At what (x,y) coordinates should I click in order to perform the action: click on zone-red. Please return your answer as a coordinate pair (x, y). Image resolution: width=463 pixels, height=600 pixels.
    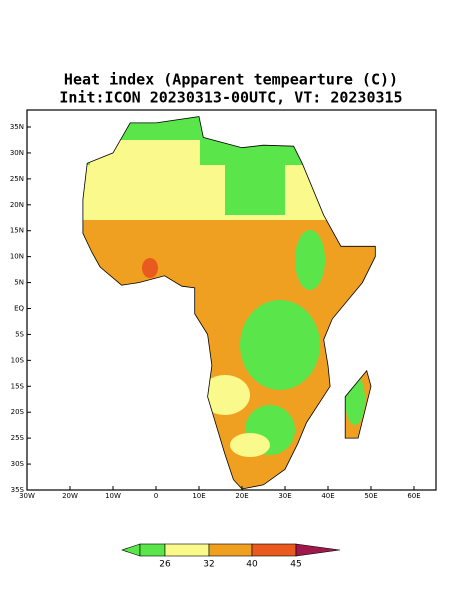
    Looking at the image, I should click on (150, 268).